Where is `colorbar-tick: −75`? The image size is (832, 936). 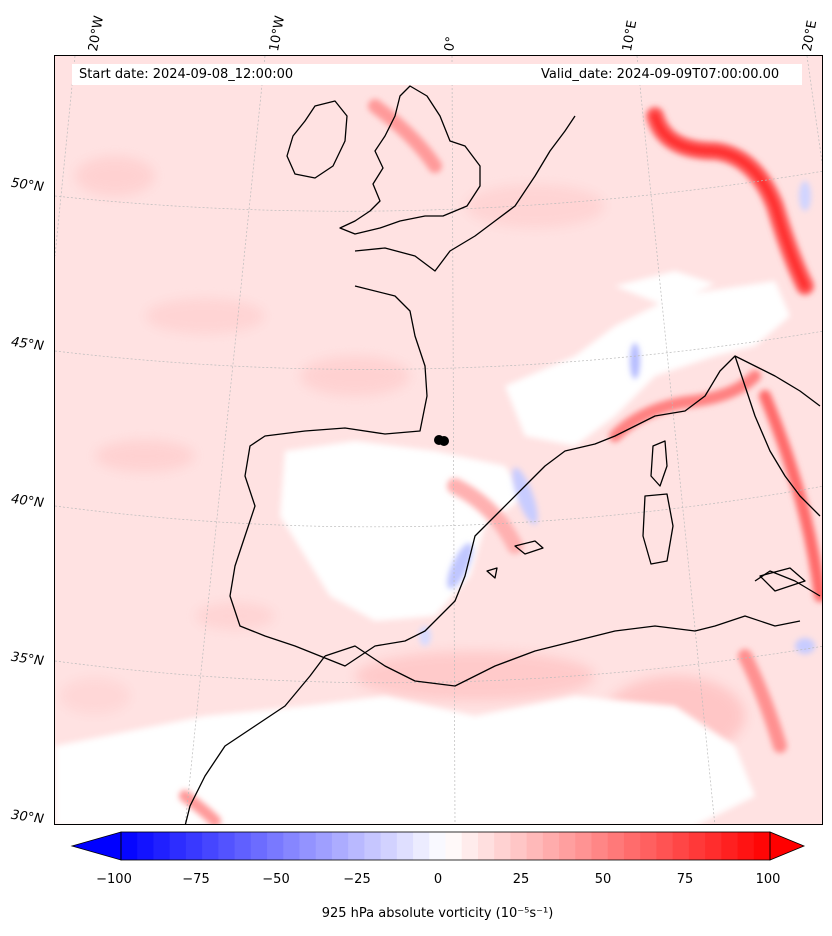
colorbar-tick: −75 is located at coordinates (196, 879).